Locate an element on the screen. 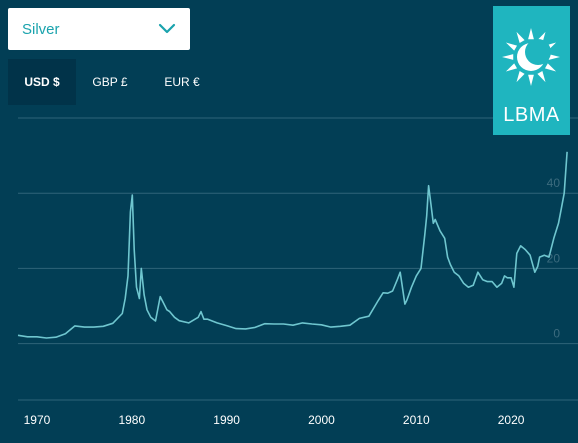  y-tick-label: 20 is located at coordinates (554, 258).